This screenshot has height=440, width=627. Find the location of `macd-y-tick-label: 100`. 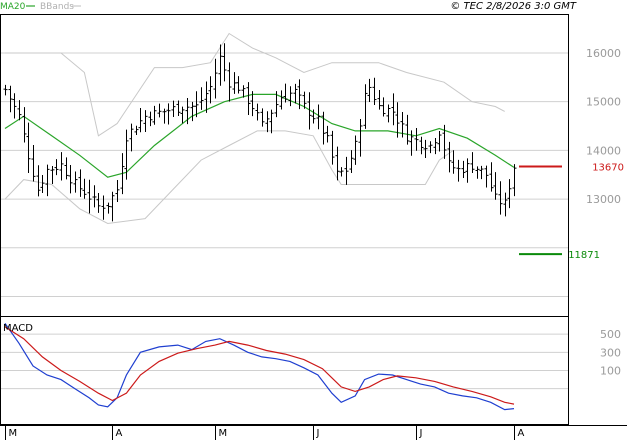

macd-y-tick-label: 100 is located at coordinates (610, 371).